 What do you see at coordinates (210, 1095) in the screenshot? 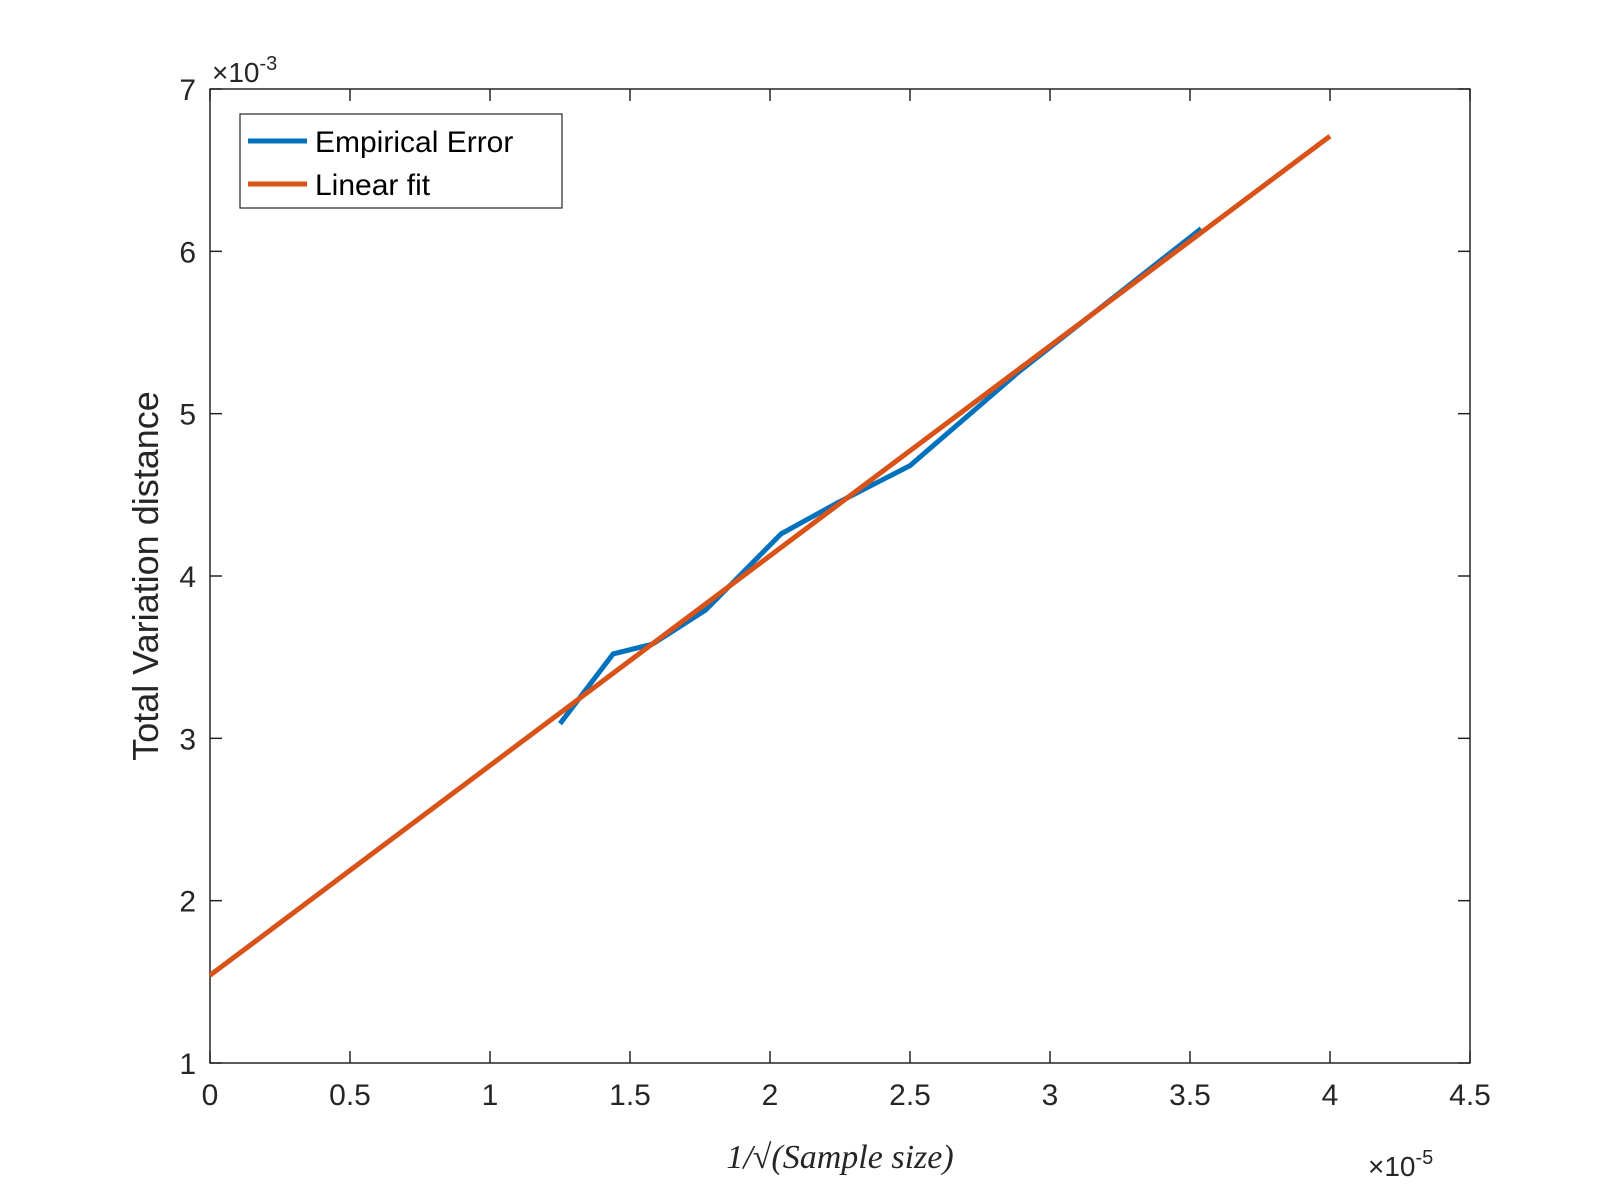
I see `x-tick-label: 0` at bounding box center [210, 1095].